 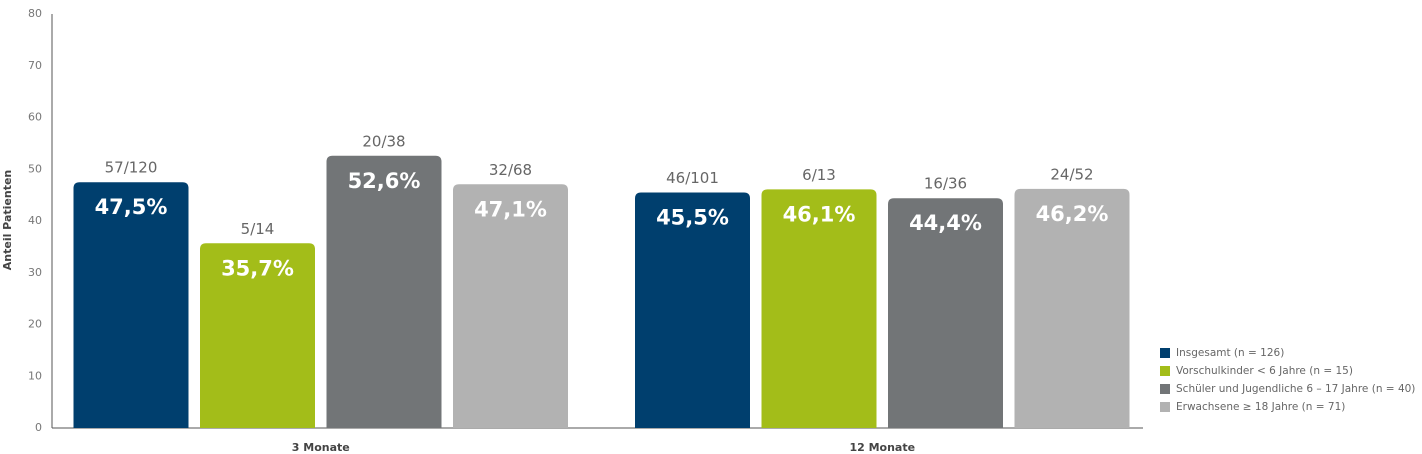 I want to click on fraction-label: 5/14, so click(x=258, y=229).